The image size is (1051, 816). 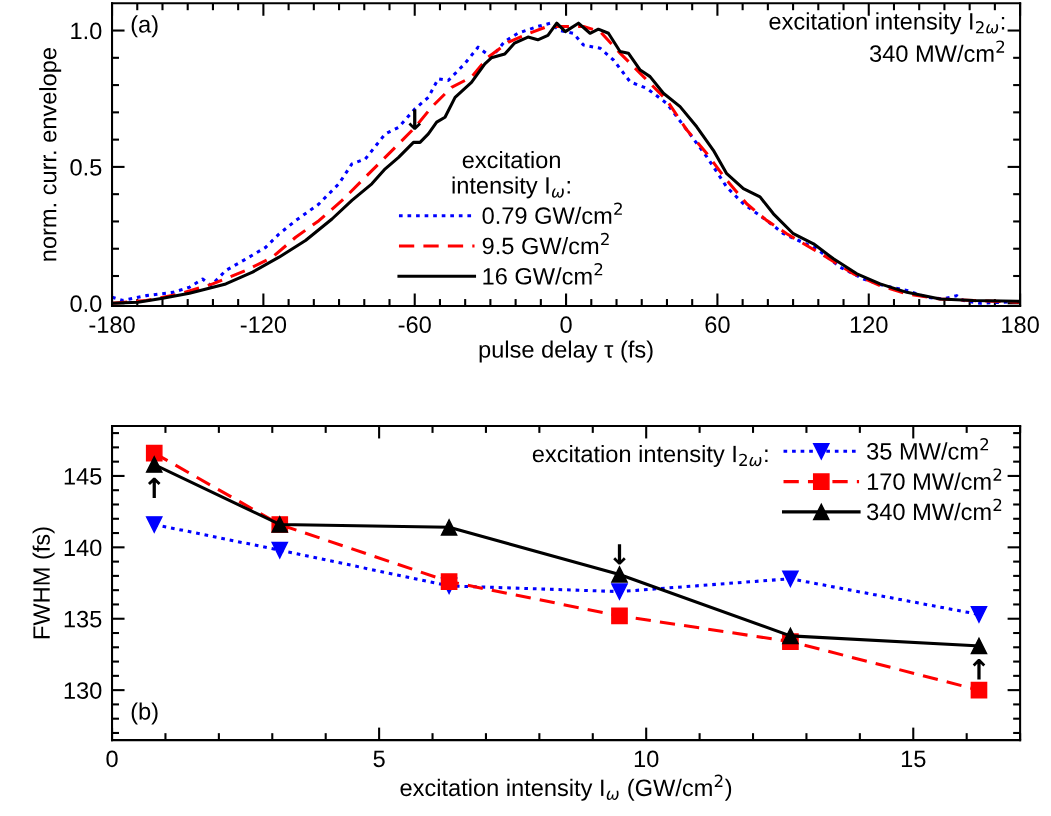 I want to click on annotation: (b), so click(x=144, y=713).